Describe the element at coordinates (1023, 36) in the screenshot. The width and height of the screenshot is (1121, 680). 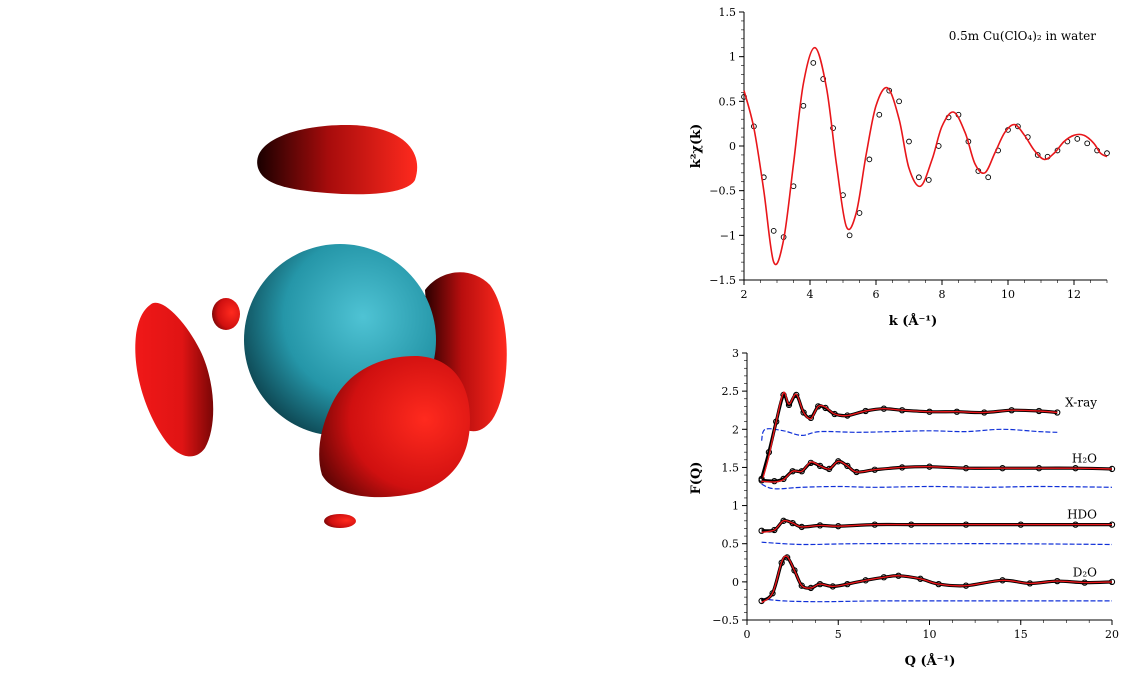
I see `exafs-annotation: 0.5m Cu(ClO₄)₂ in water` at that location.